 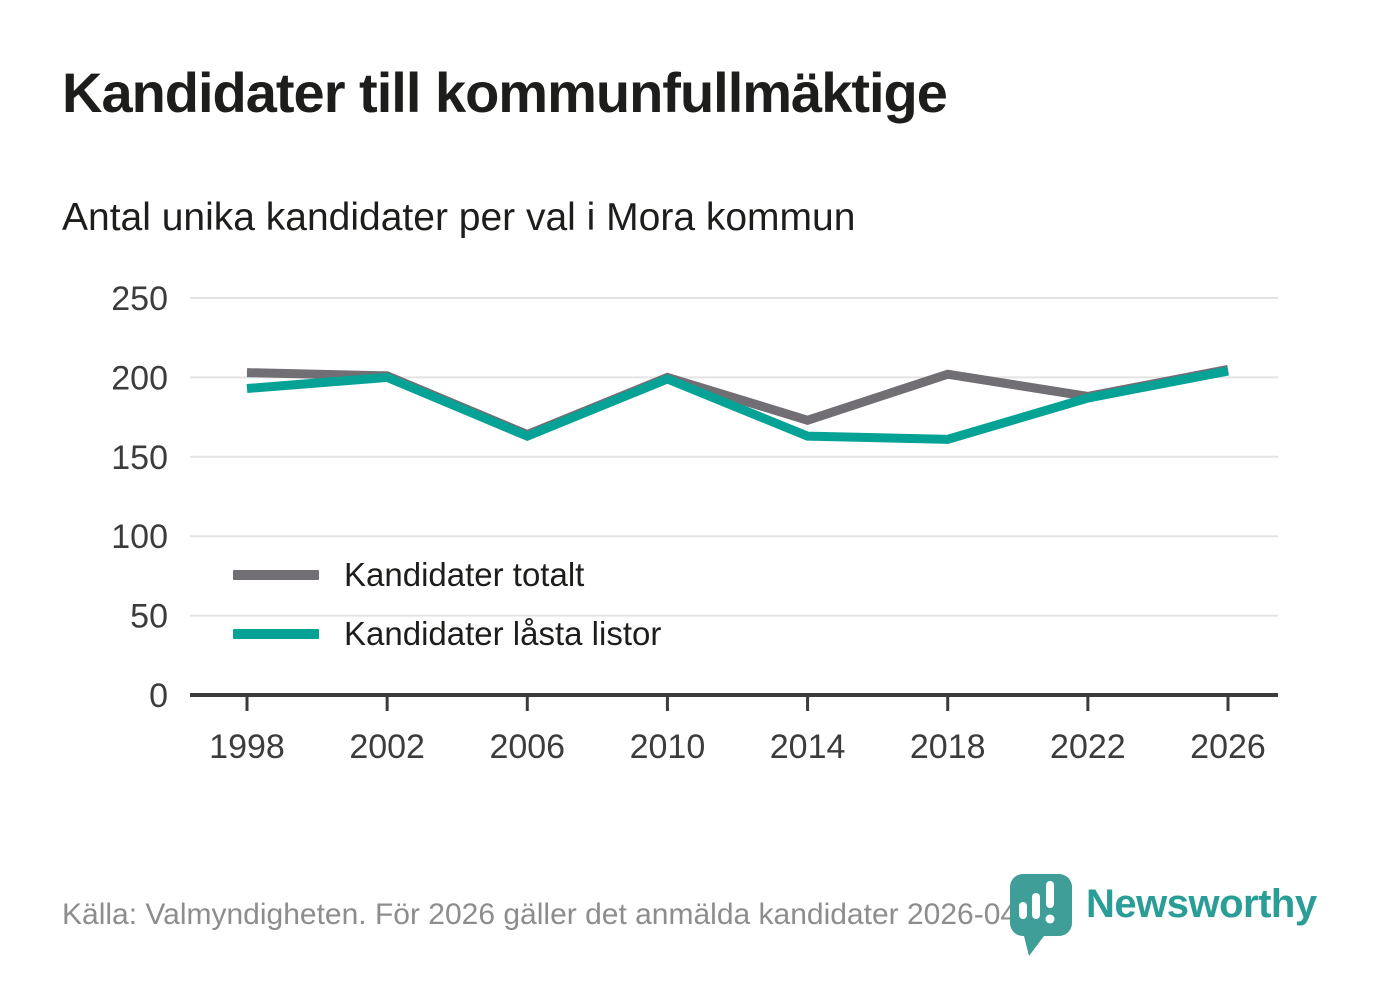 What do you see at coordinates (1228, 747) in the screenshot?
I see `x-axis-tick-label: 2026` at bounding box center [1228, 747].